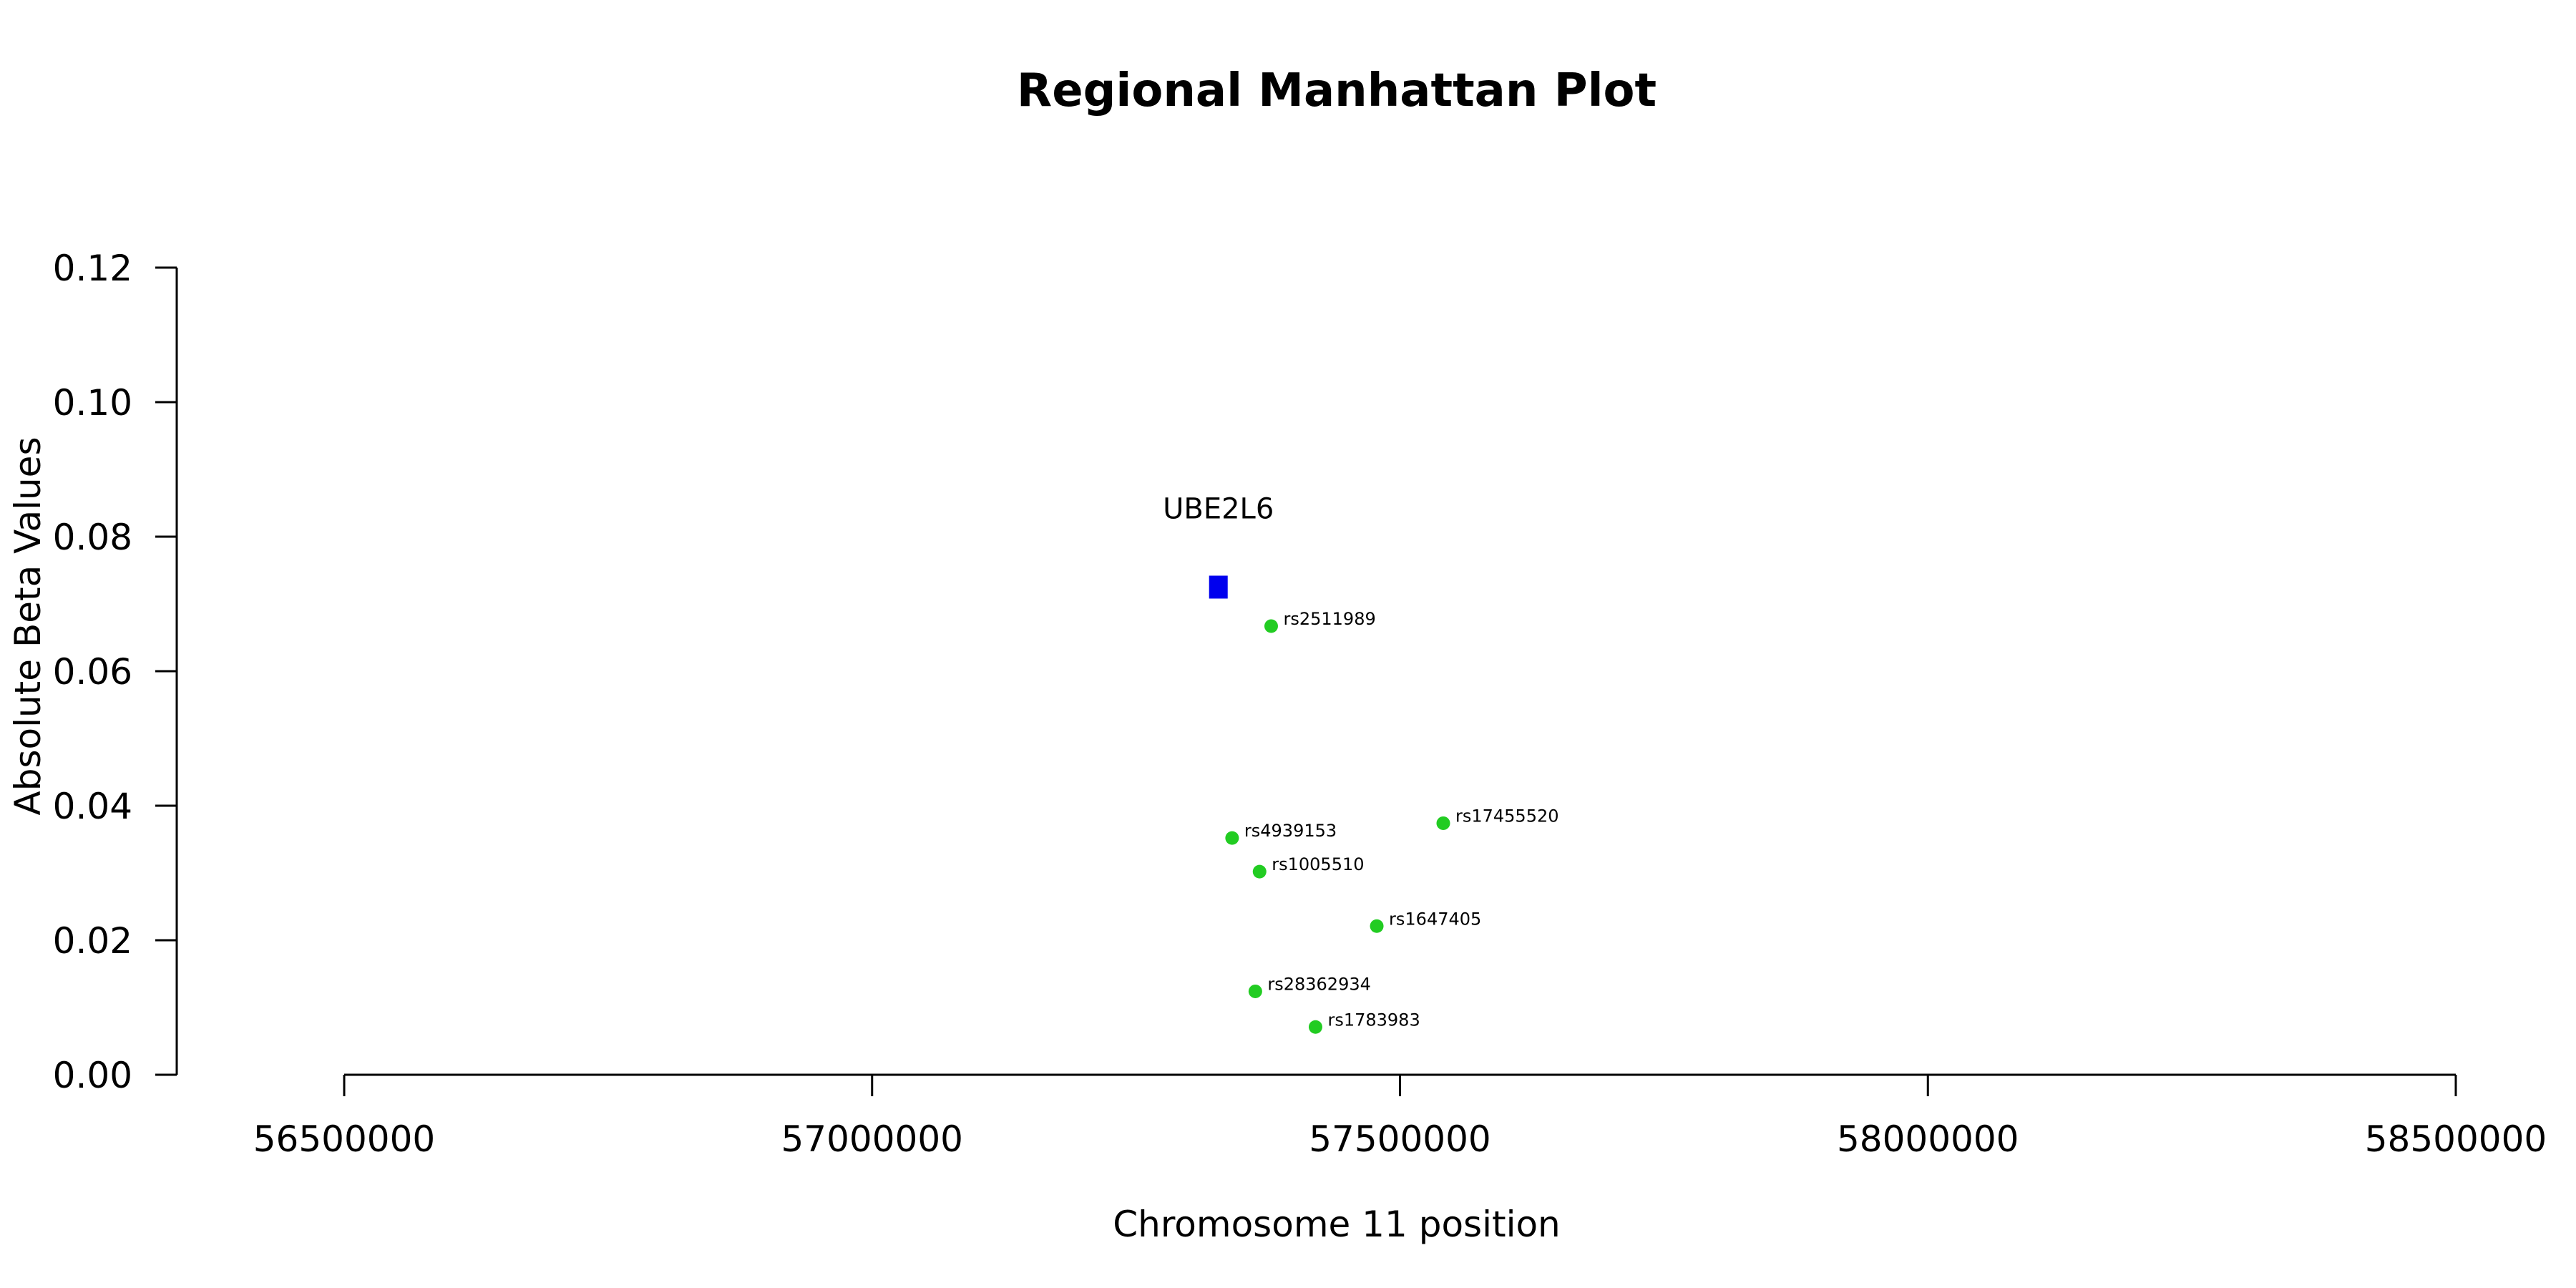  Describe the element at coordinates (1435, 919) in the screenshot. I see `snp-label: rs1647405` at that location.